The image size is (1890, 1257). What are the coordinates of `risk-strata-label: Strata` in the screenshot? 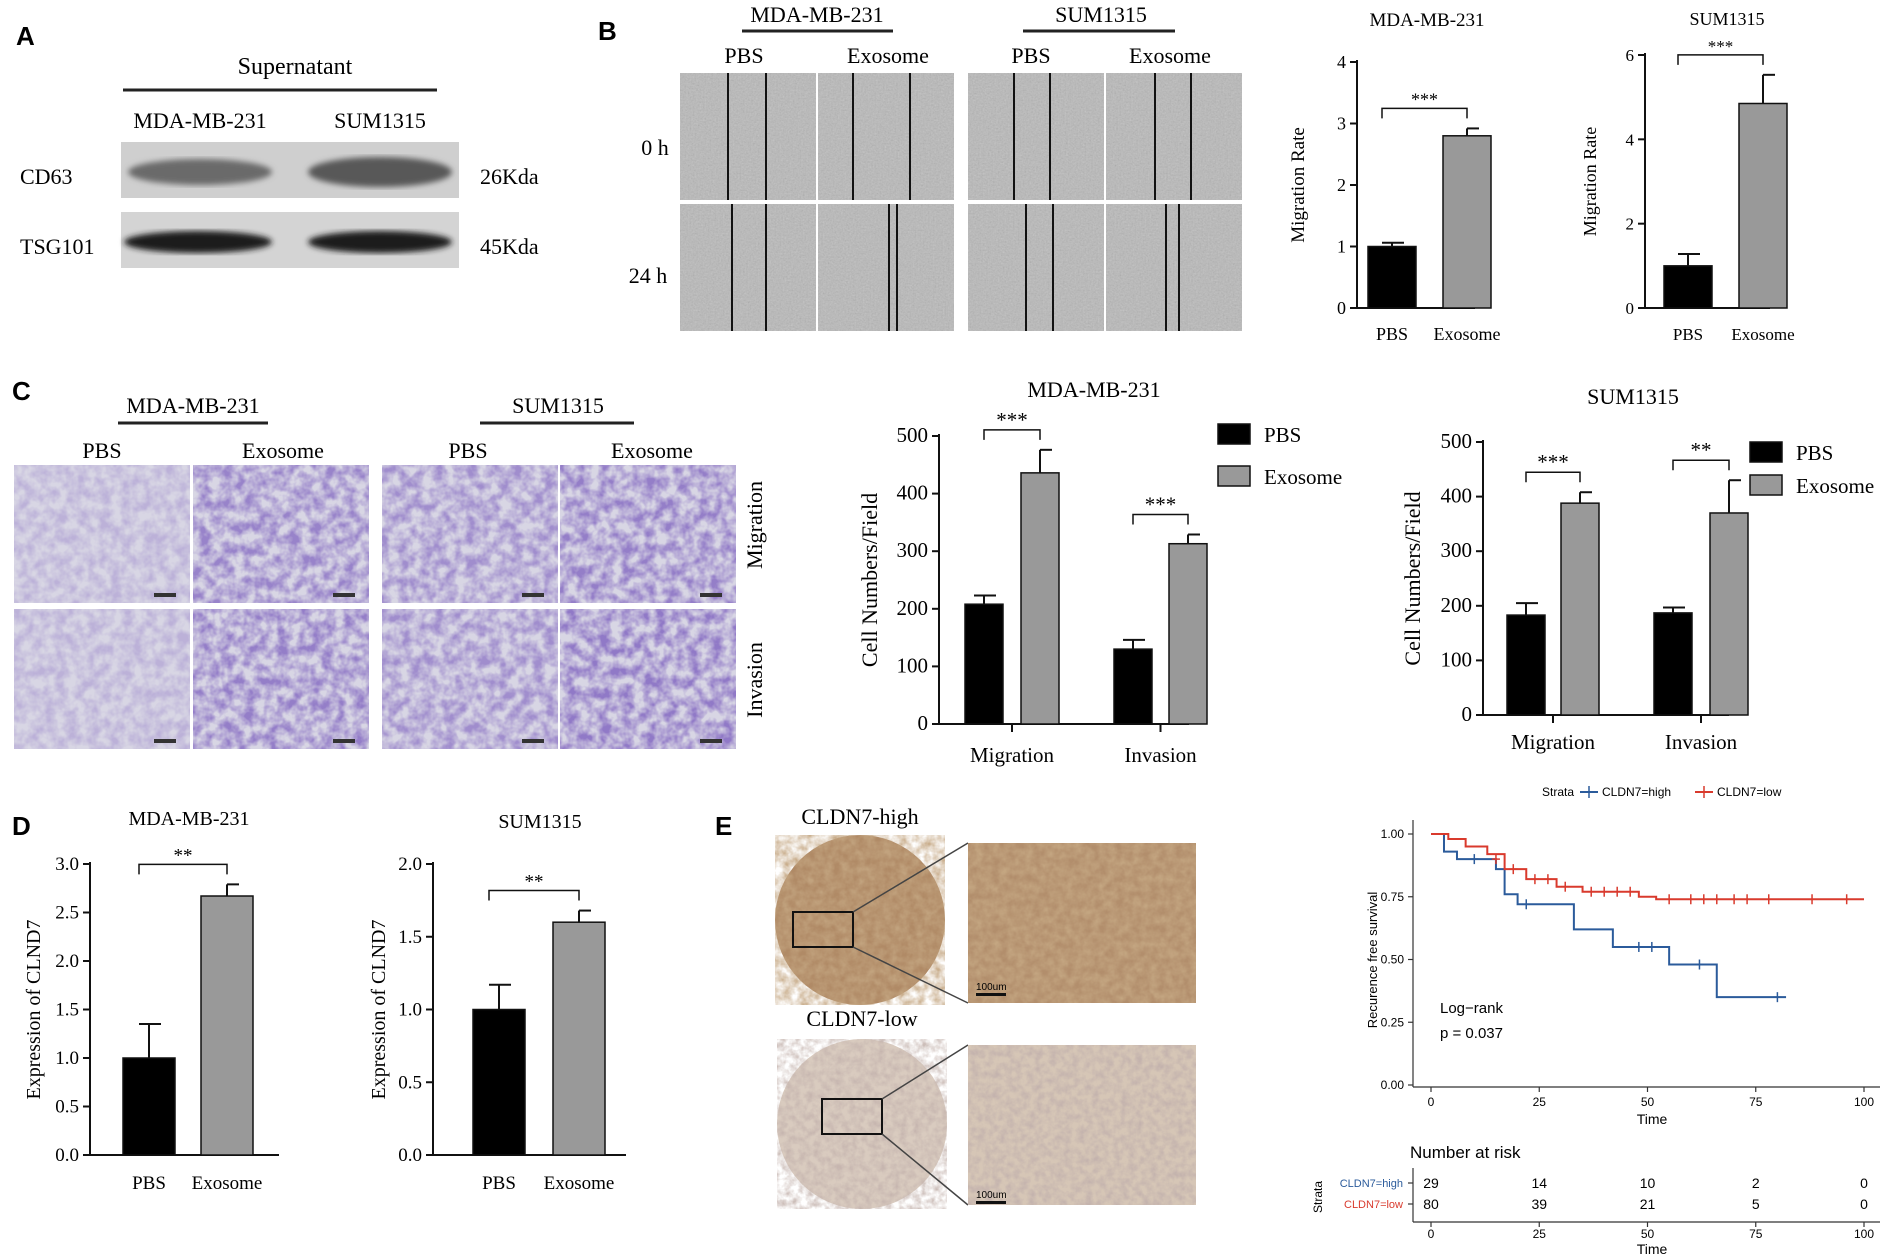 It's located at (1318, 1197).